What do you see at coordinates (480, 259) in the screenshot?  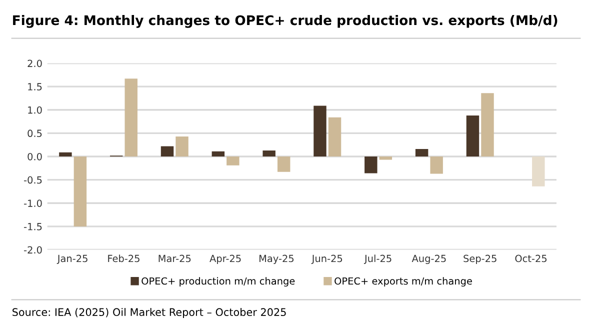 I see `x-tick-label: Sep-25` at bounding box center [480, 259].